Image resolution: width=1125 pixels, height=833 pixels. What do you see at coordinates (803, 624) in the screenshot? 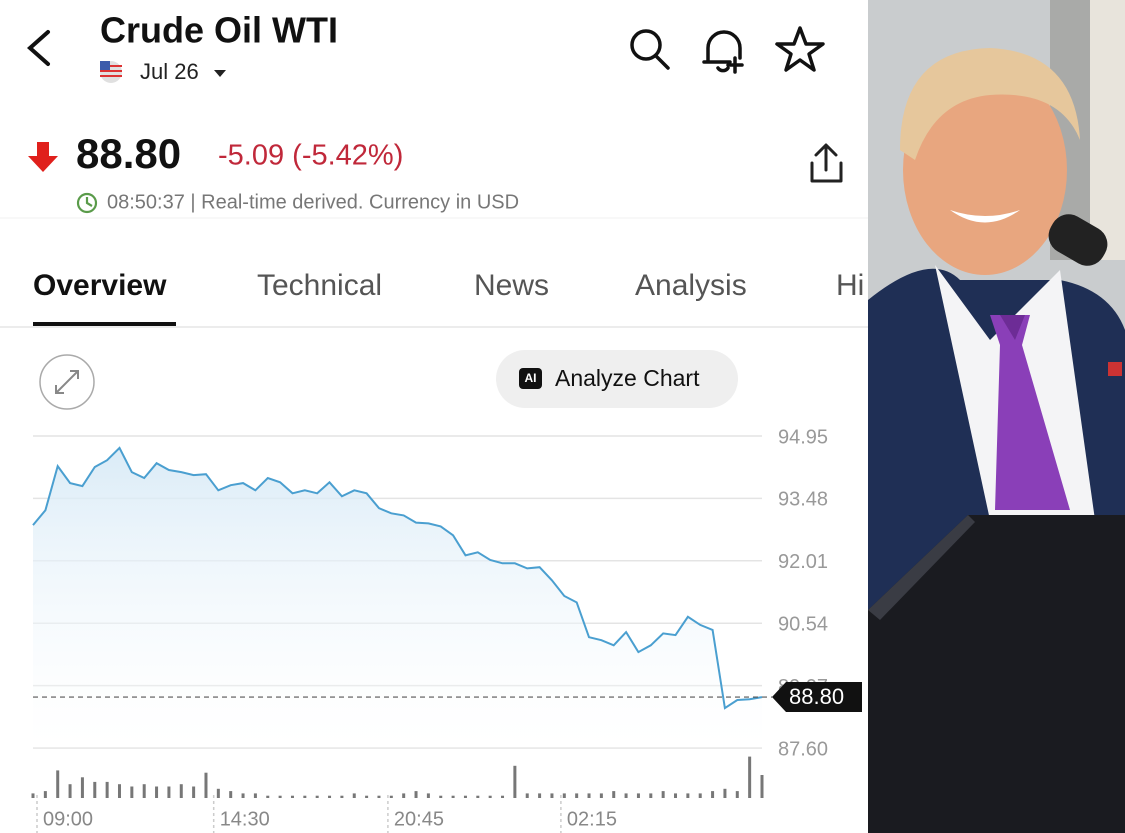
I see `y-tick-label: 90.54` at bounding box center [803, 624].